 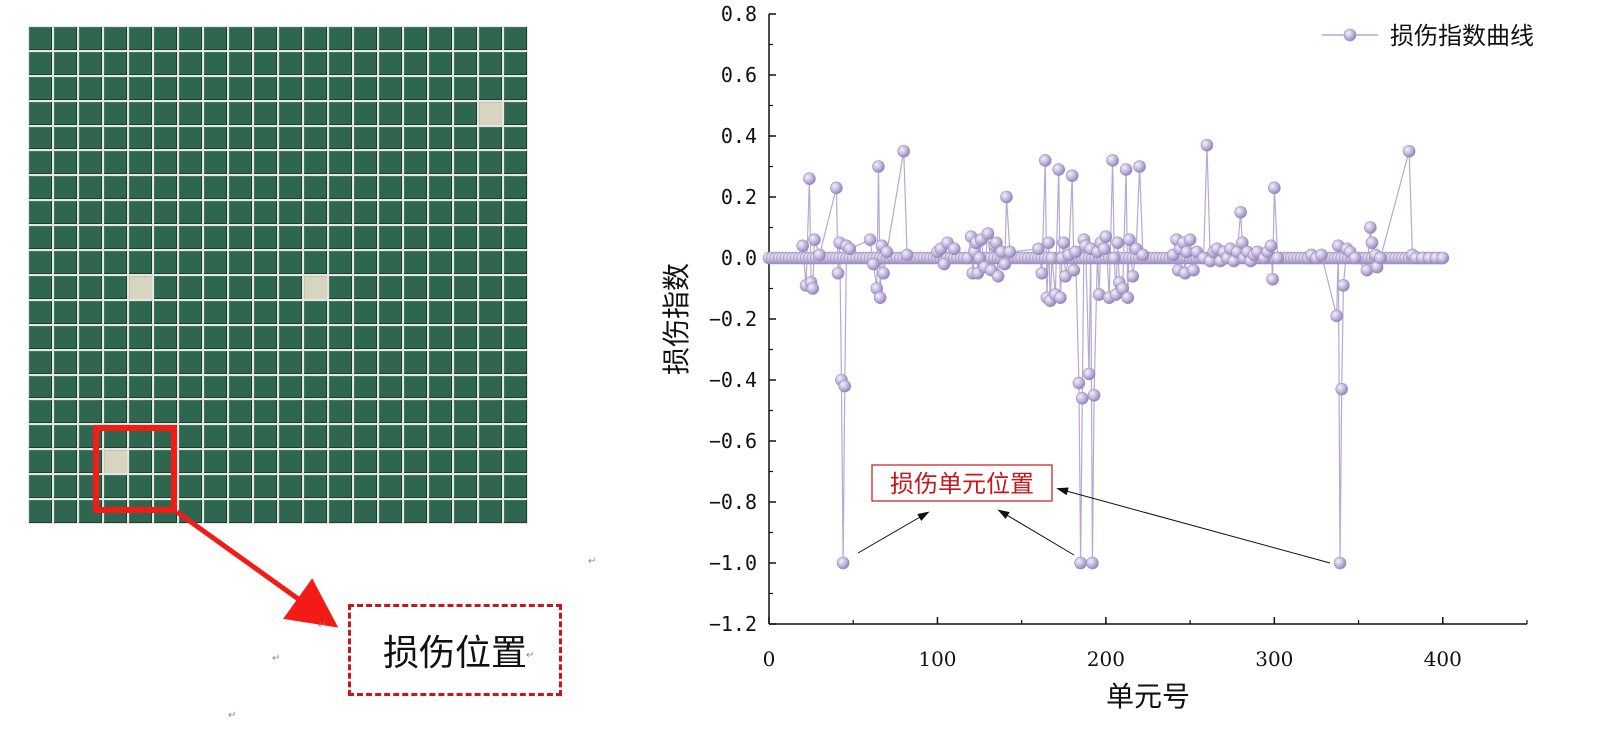 I want to click on legend-label: 损伤指数曲线, so click(x=1462, y=36).